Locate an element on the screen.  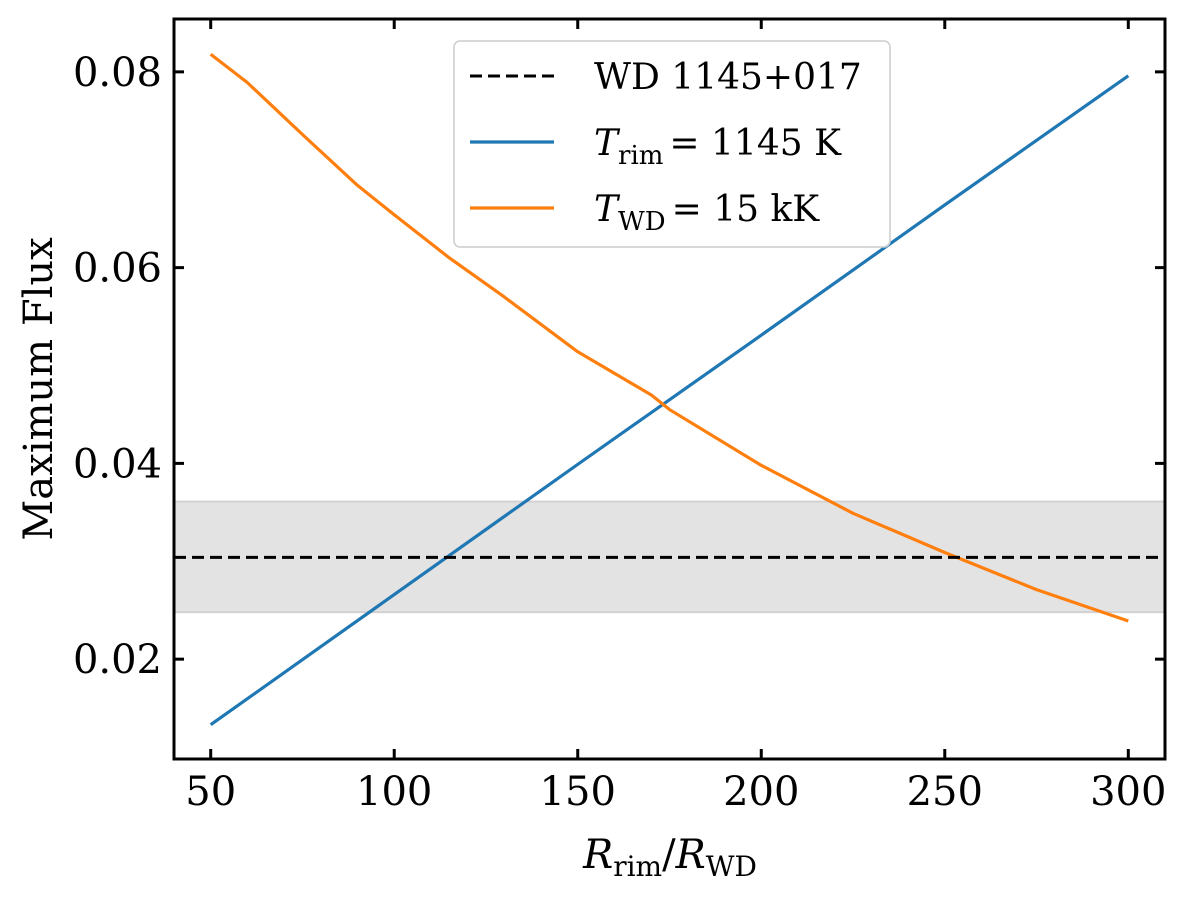
x-tick-label: 150 is located at coordinates (578, 792).